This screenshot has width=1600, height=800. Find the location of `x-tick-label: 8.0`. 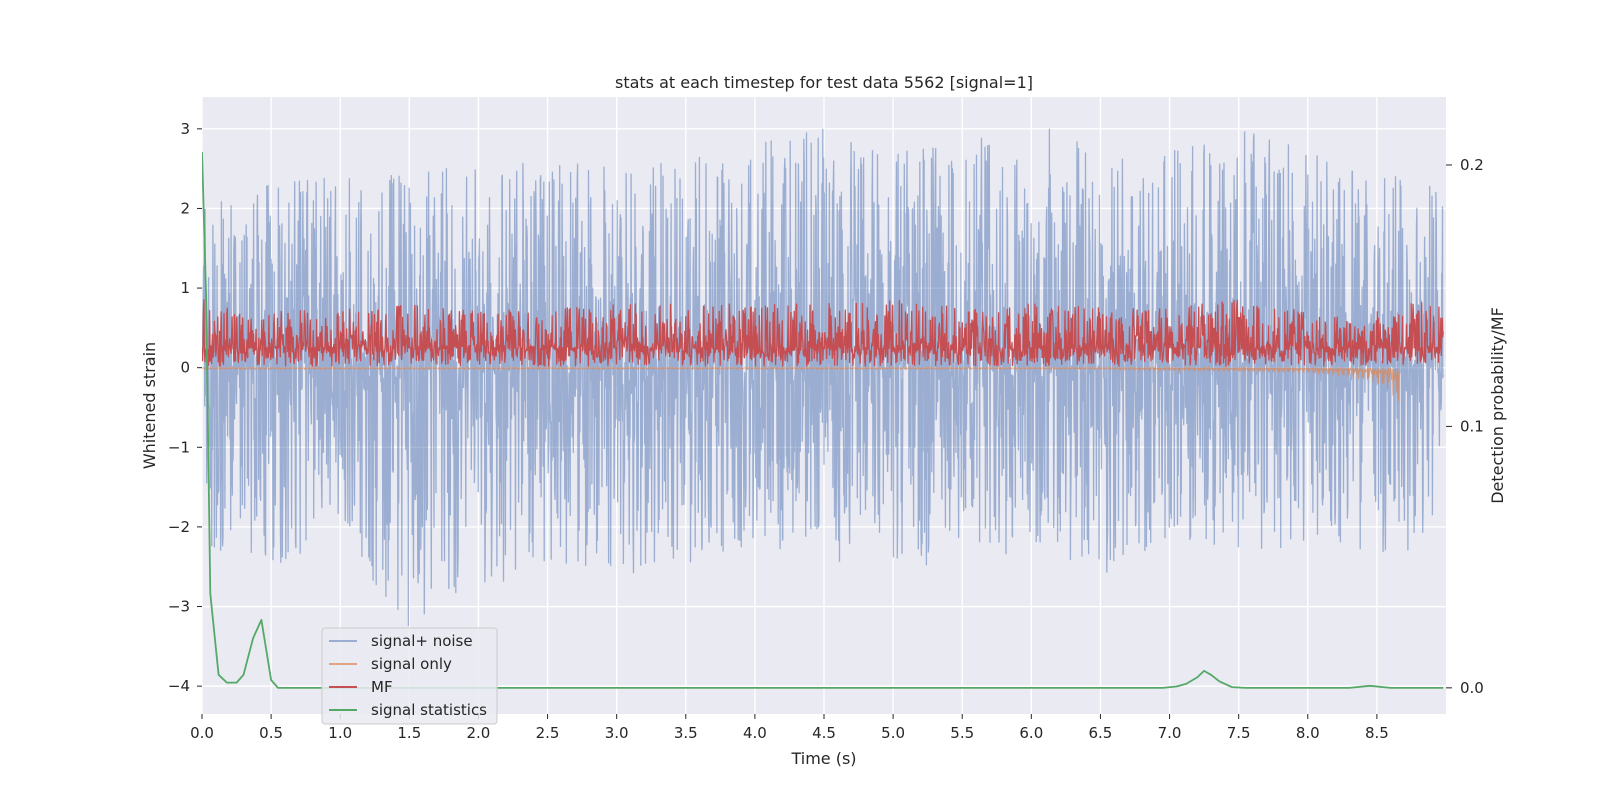

x-tick-label: 8.0 is located at coordinates (1308, 733).